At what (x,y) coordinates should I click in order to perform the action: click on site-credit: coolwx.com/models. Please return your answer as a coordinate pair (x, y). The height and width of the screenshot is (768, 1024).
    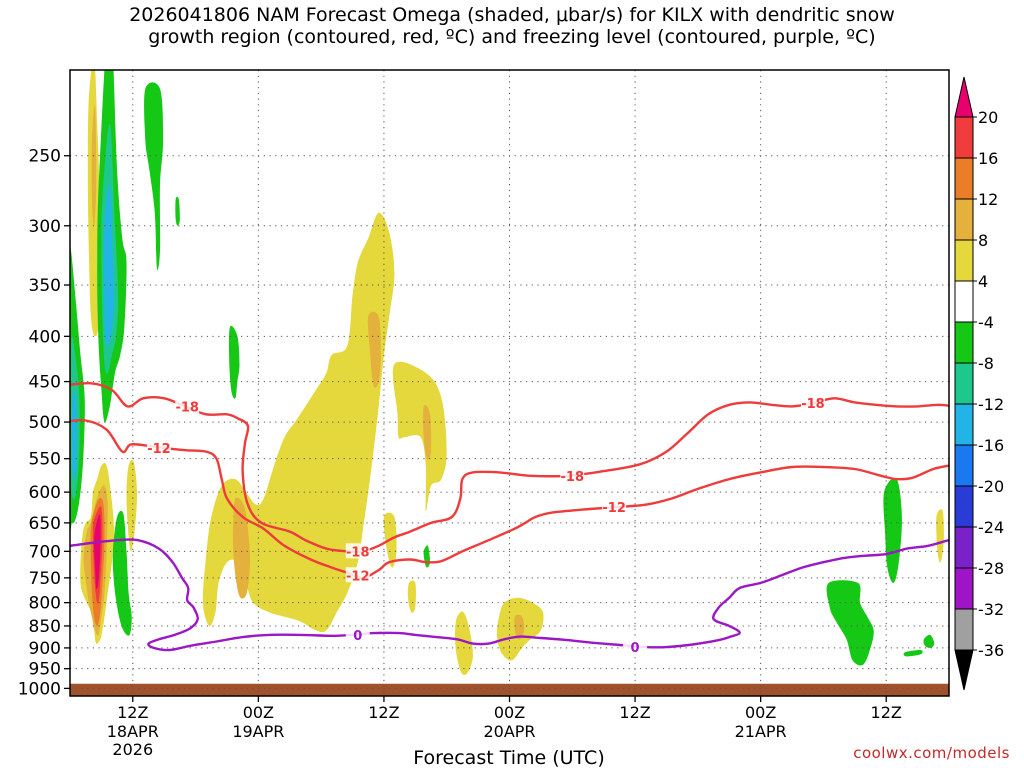
    Looking at the image, I should click on (931, 753).